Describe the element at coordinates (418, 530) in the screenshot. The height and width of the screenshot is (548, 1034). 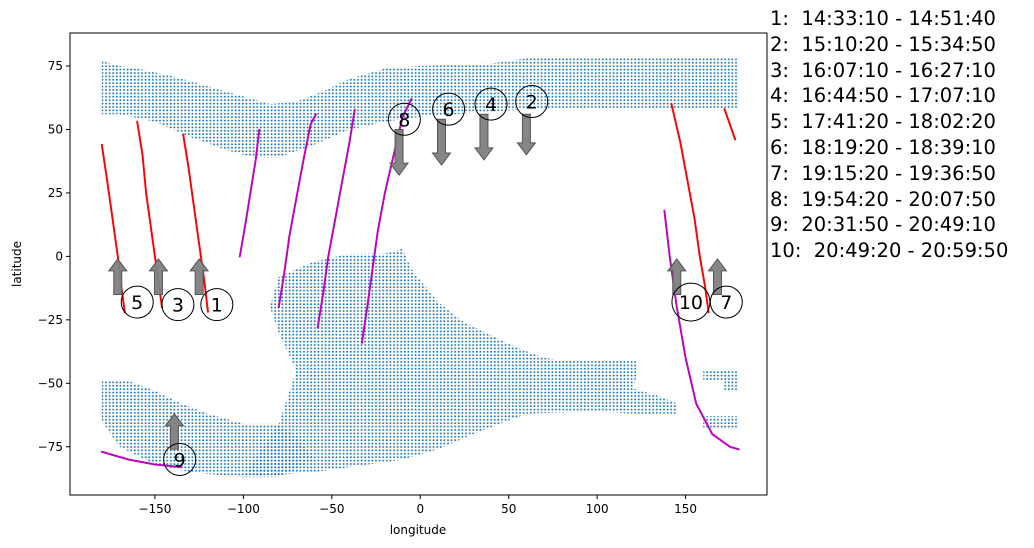
I see `x-axis-label: longitude` at that location.